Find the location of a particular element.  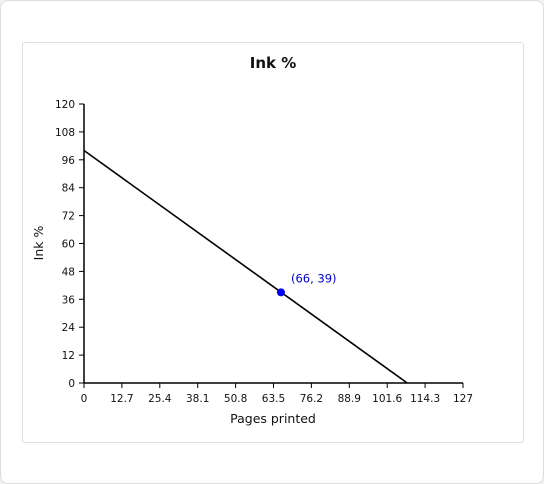

x-tick-label: 25.4 is located at coordinates (160, 399).